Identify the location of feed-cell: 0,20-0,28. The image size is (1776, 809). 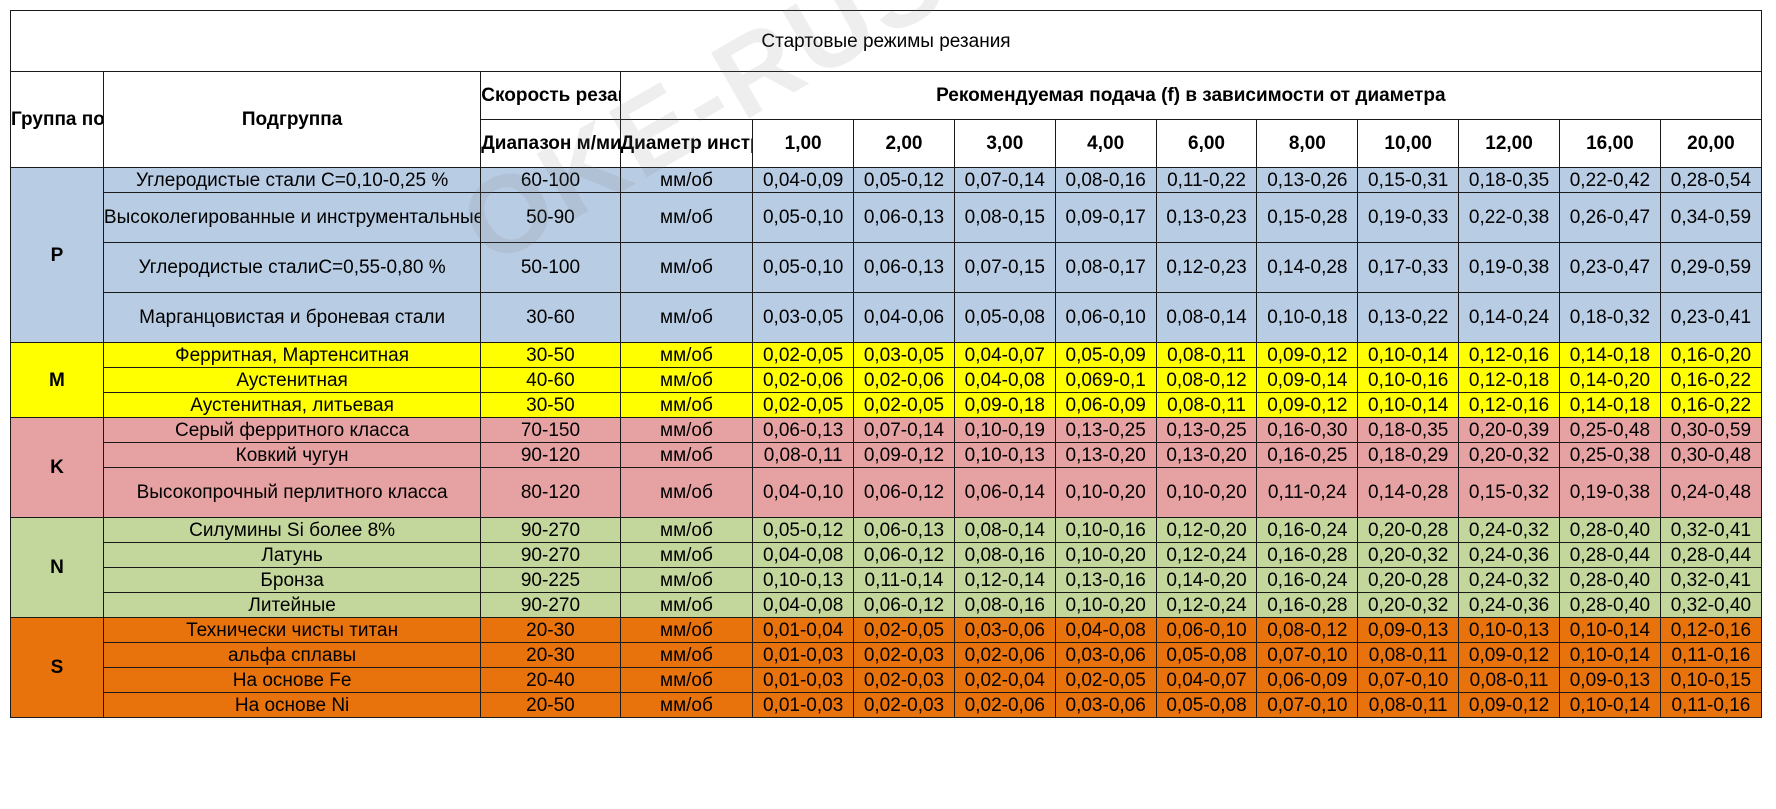
(1408, 530).